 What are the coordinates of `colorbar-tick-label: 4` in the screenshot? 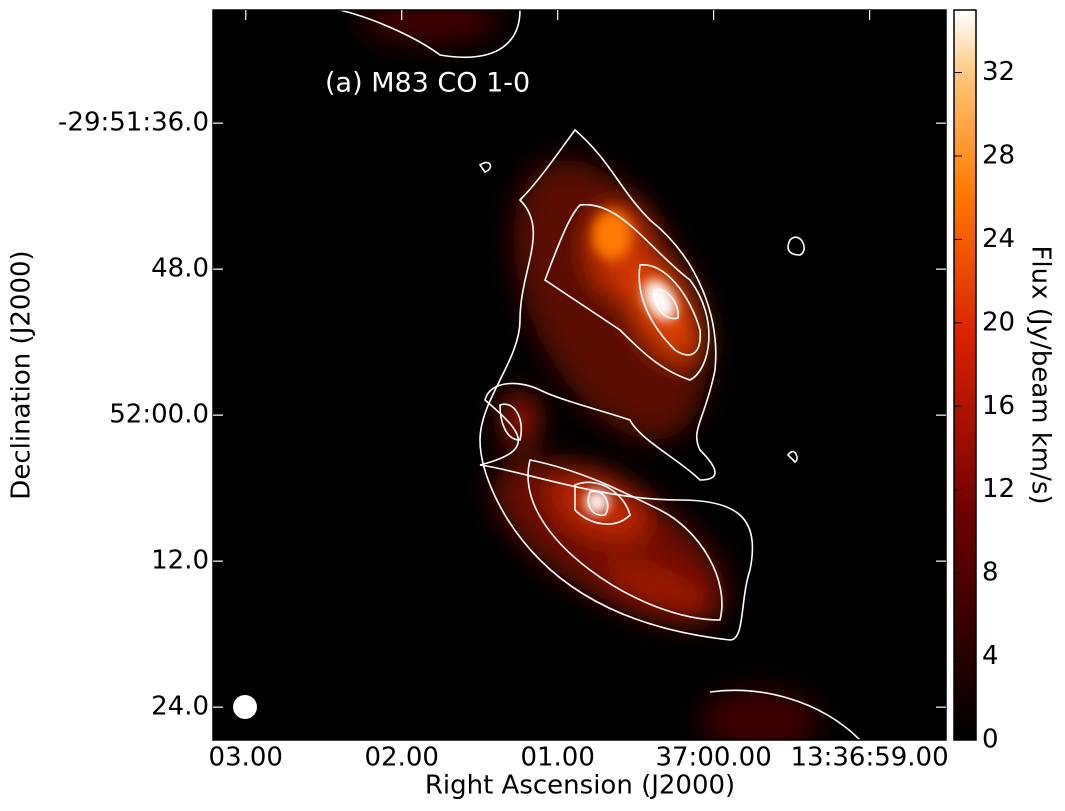 It's located at (990, 656).